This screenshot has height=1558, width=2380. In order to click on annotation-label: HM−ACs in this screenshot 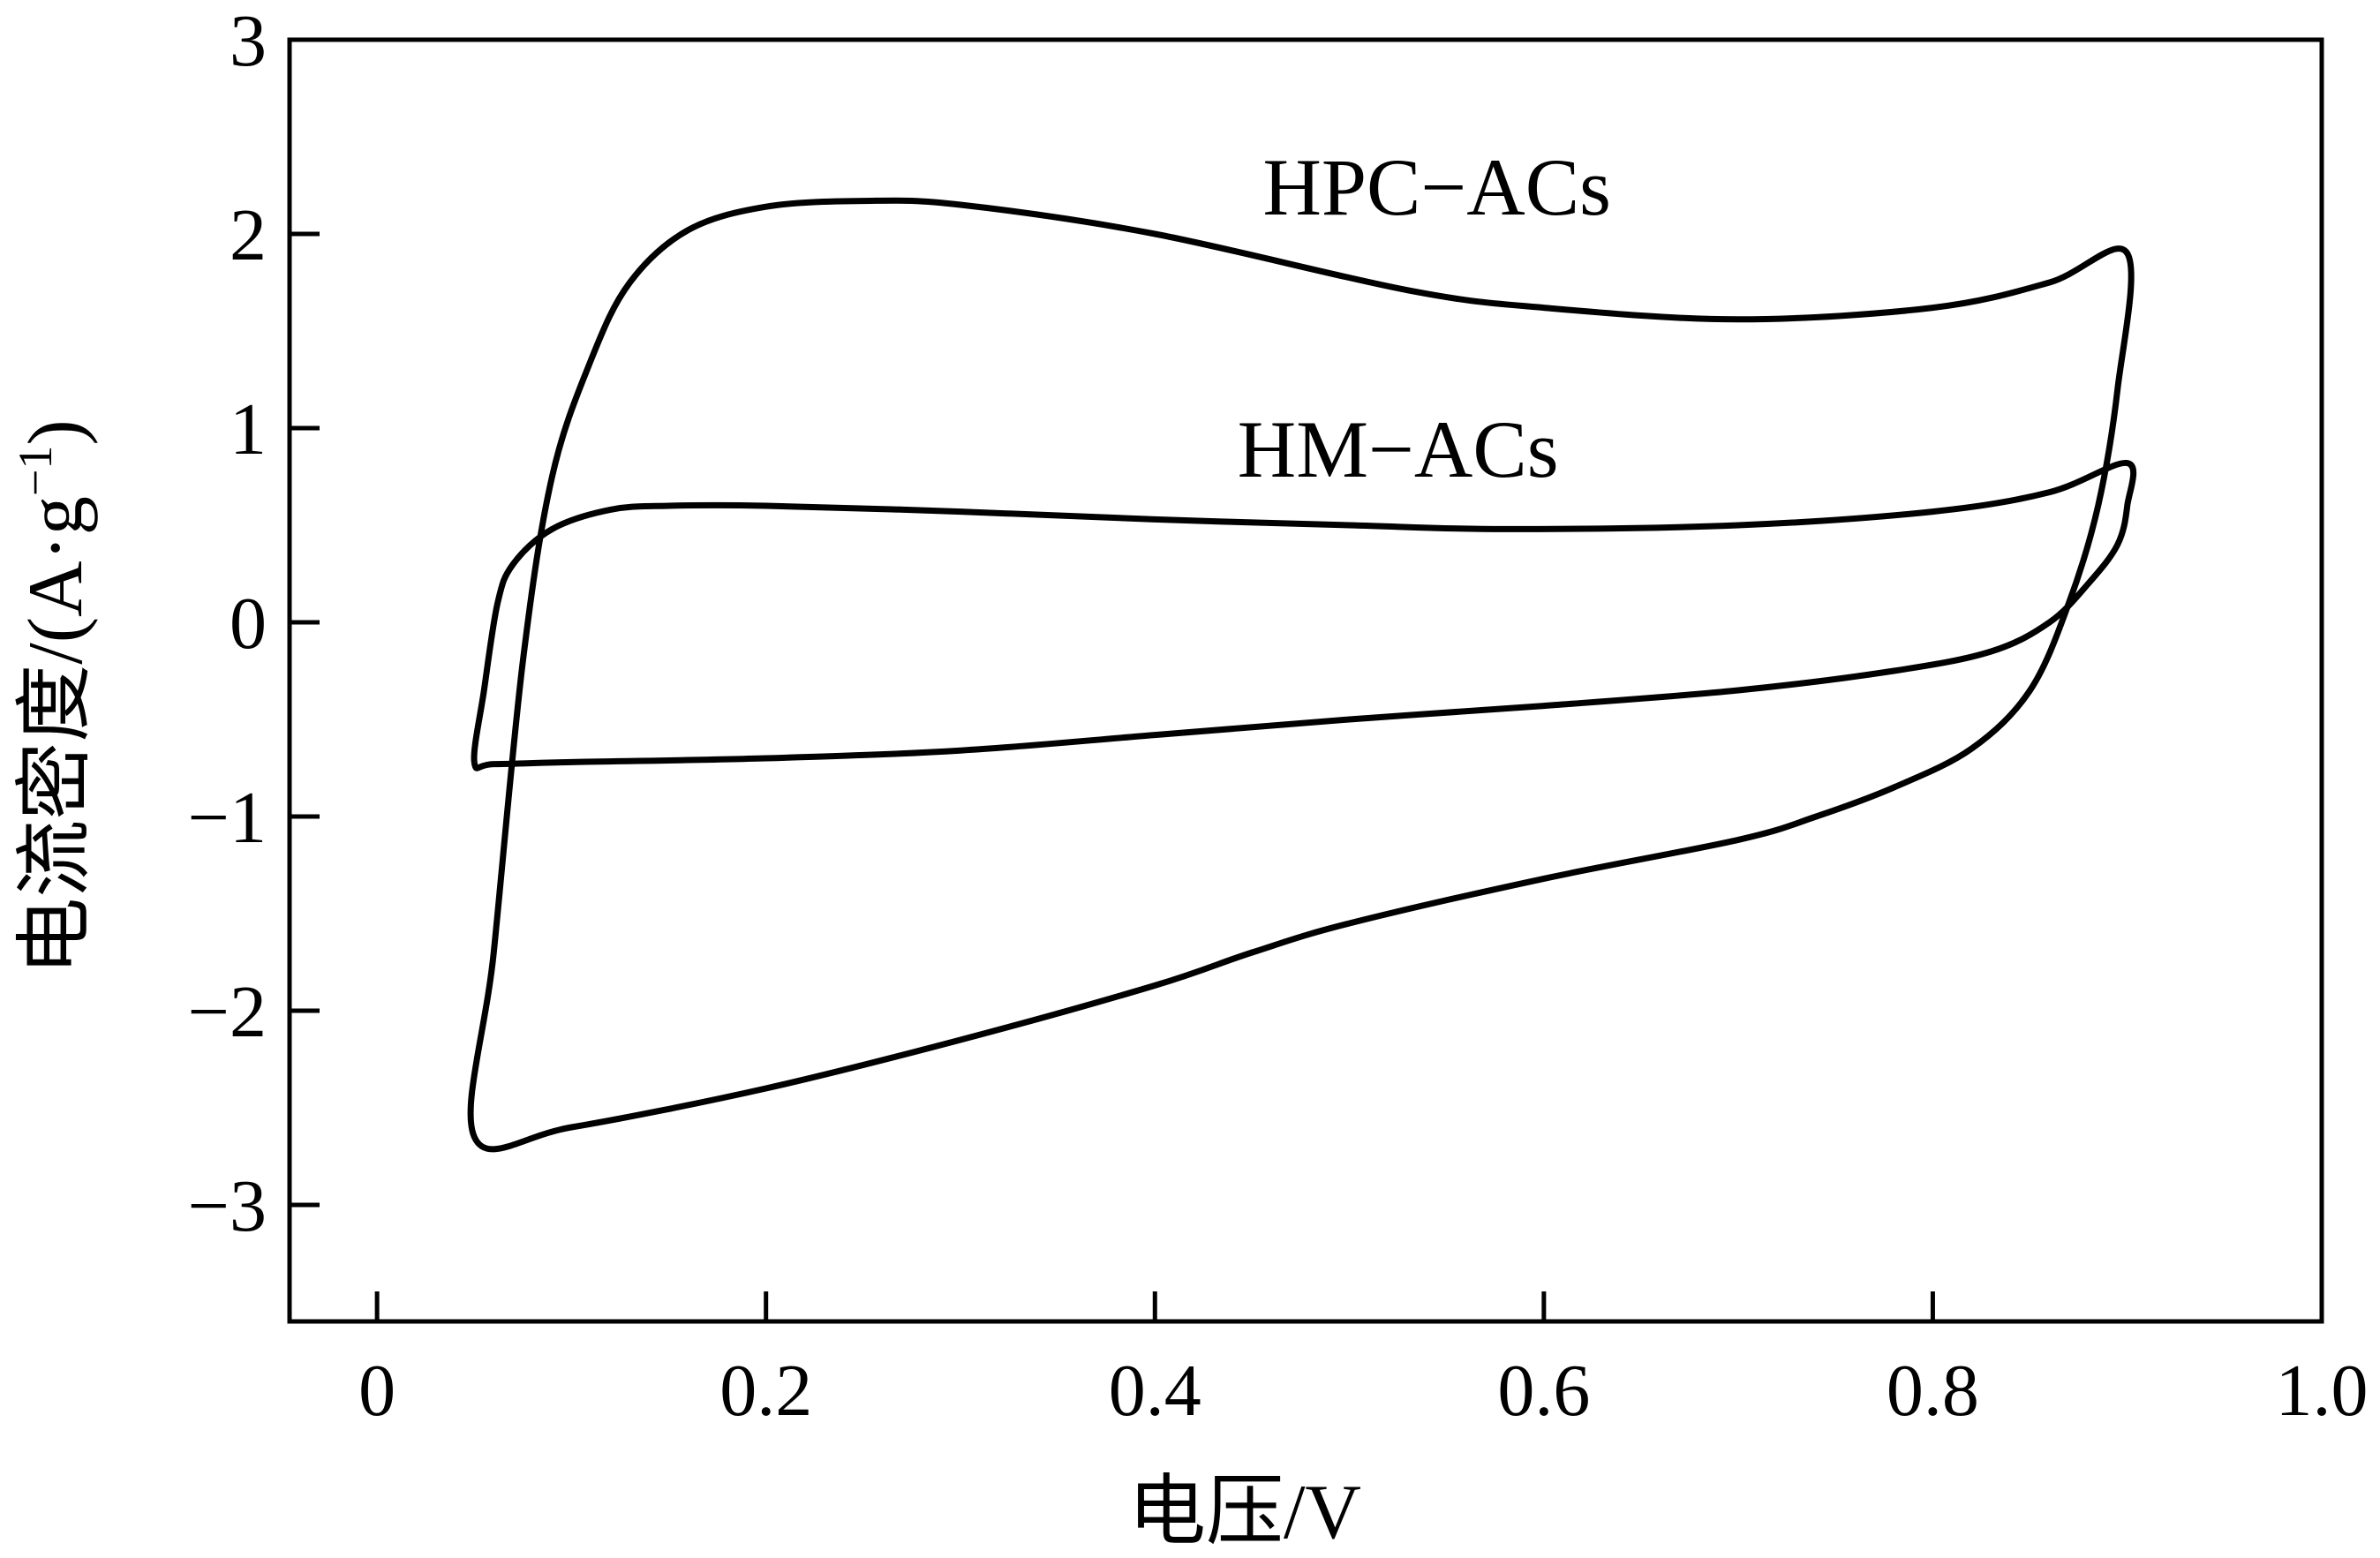, I will do `click(1398, 449)`.